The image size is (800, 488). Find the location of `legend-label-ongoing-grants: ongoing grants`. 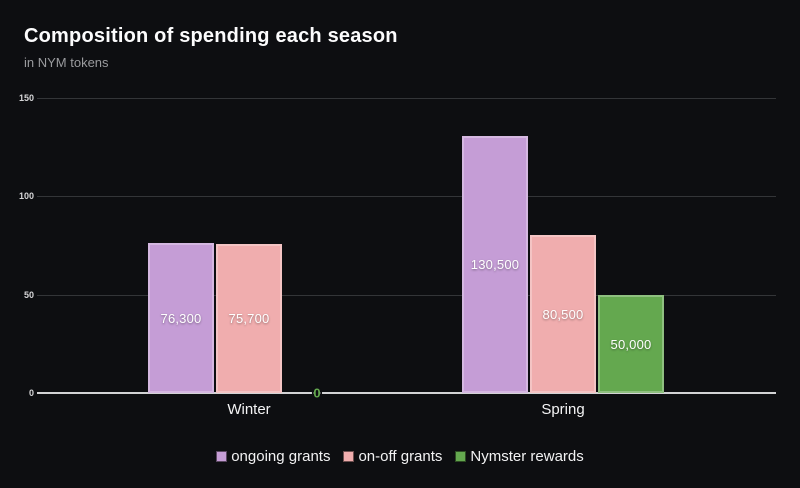

legend-label-ongoing-grants: ongoing grants is located at coordinates (281, 456).